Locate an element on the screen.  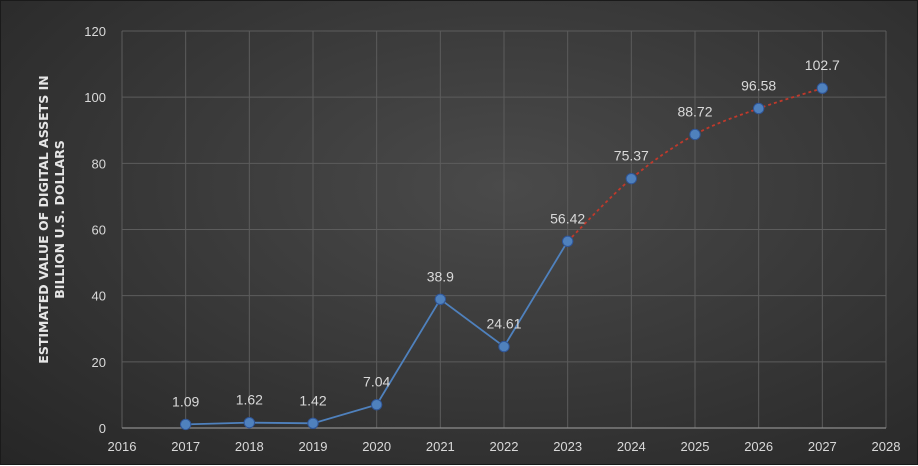
x-tick-label: 2019 is located at coordinates (313, 446).